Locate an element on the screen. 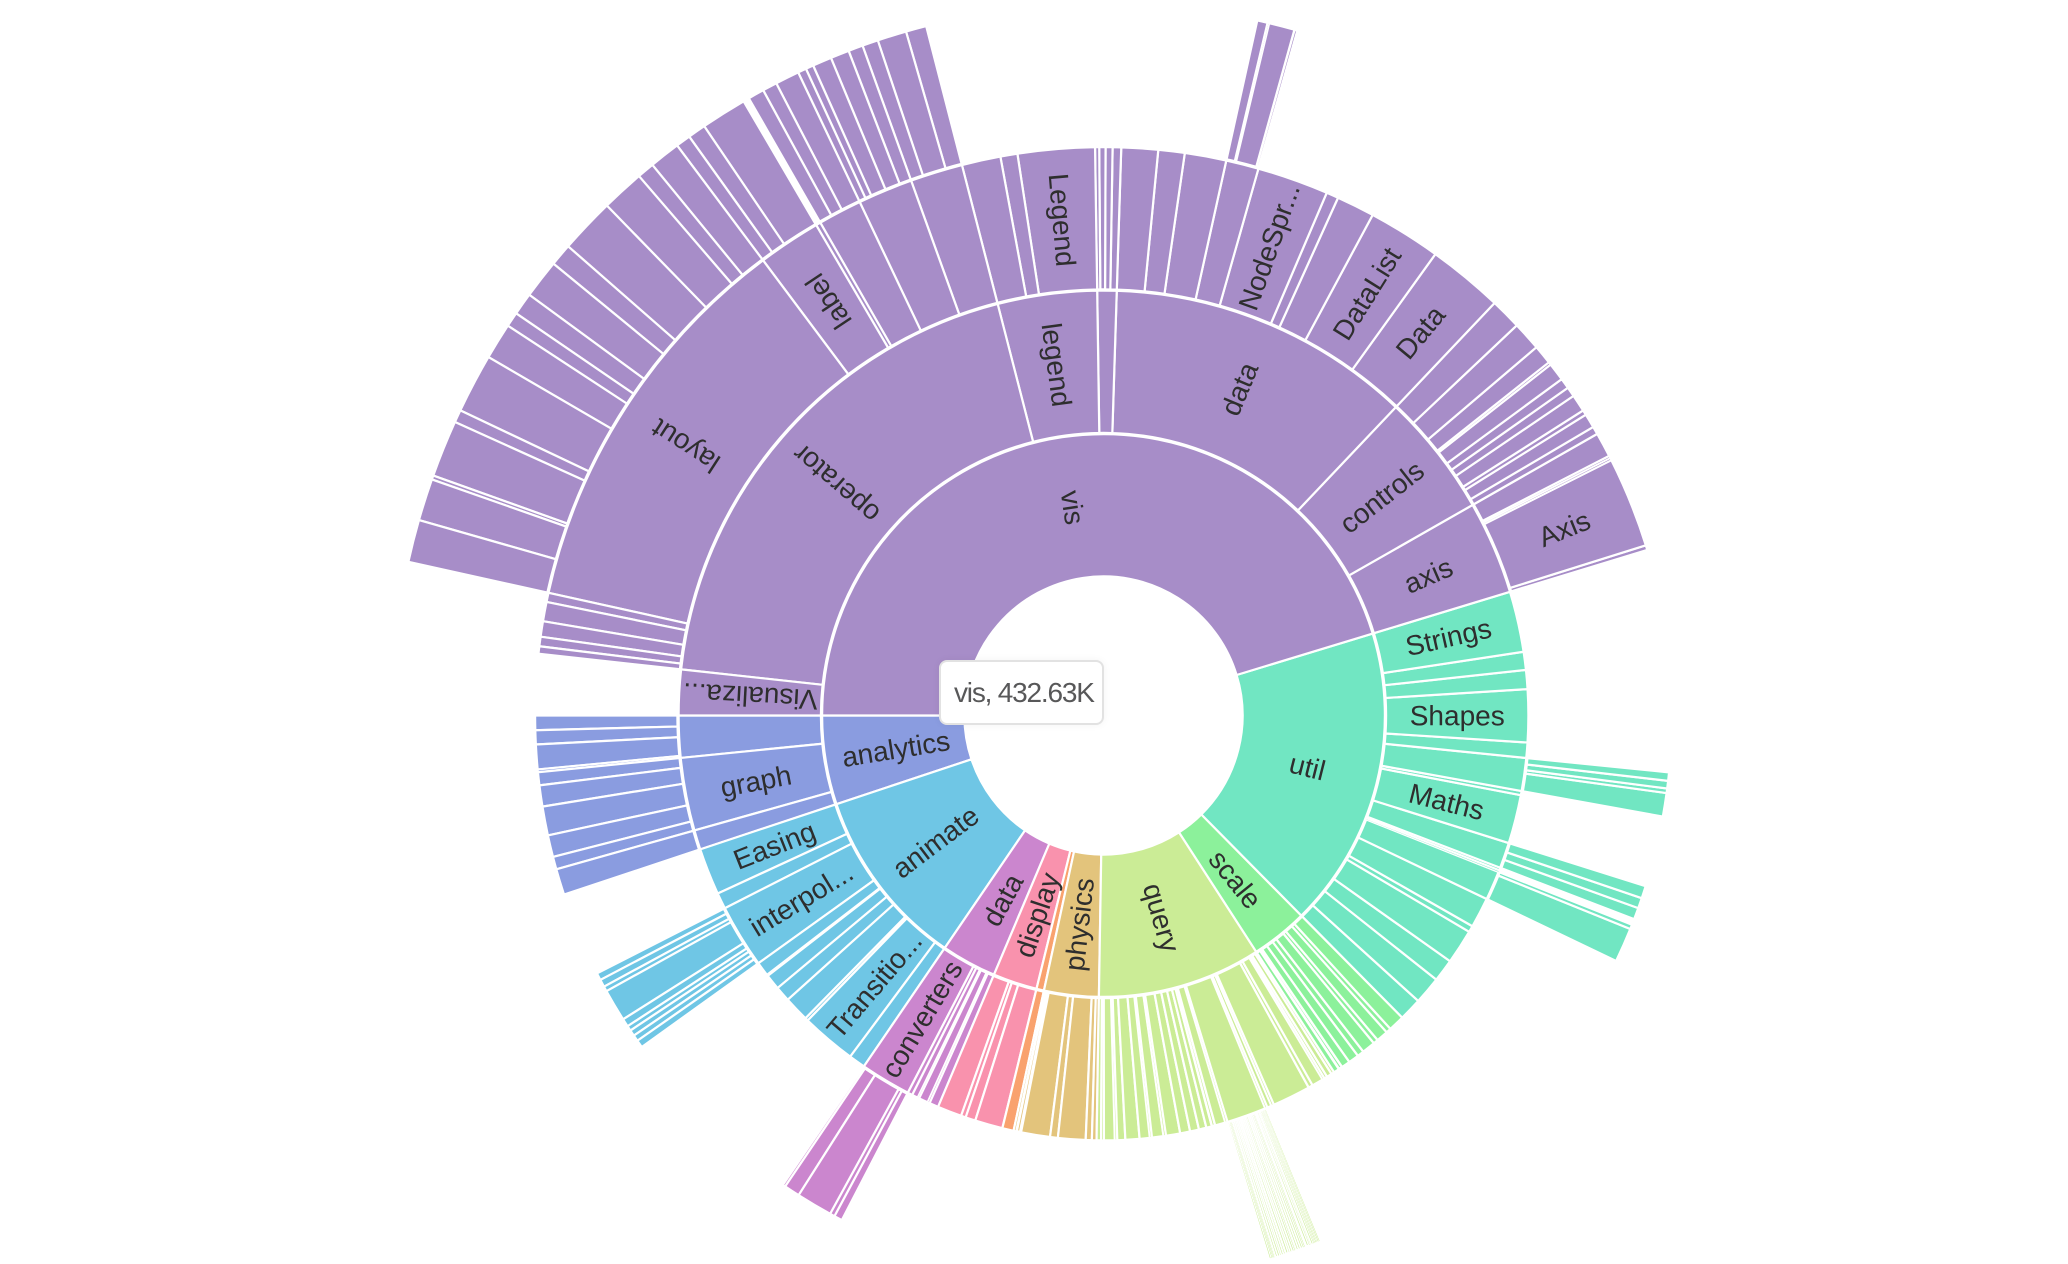  svg-text: vis is located at coordinates (1073, 507).